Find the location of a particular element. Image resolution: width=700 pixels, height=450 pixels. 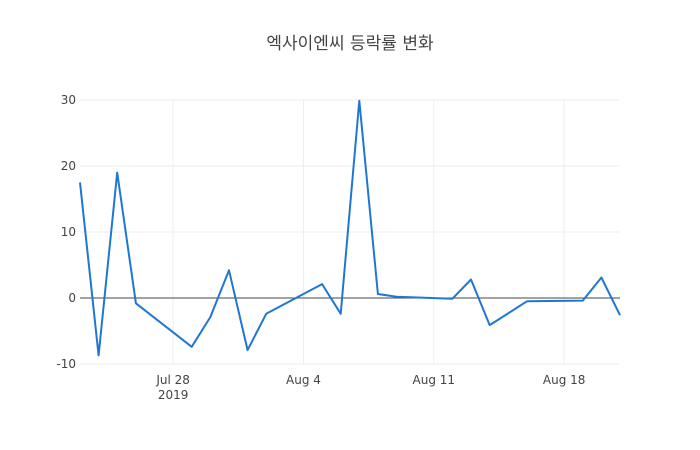

y-tick-label: 30 is located at coordinates (68, 100).